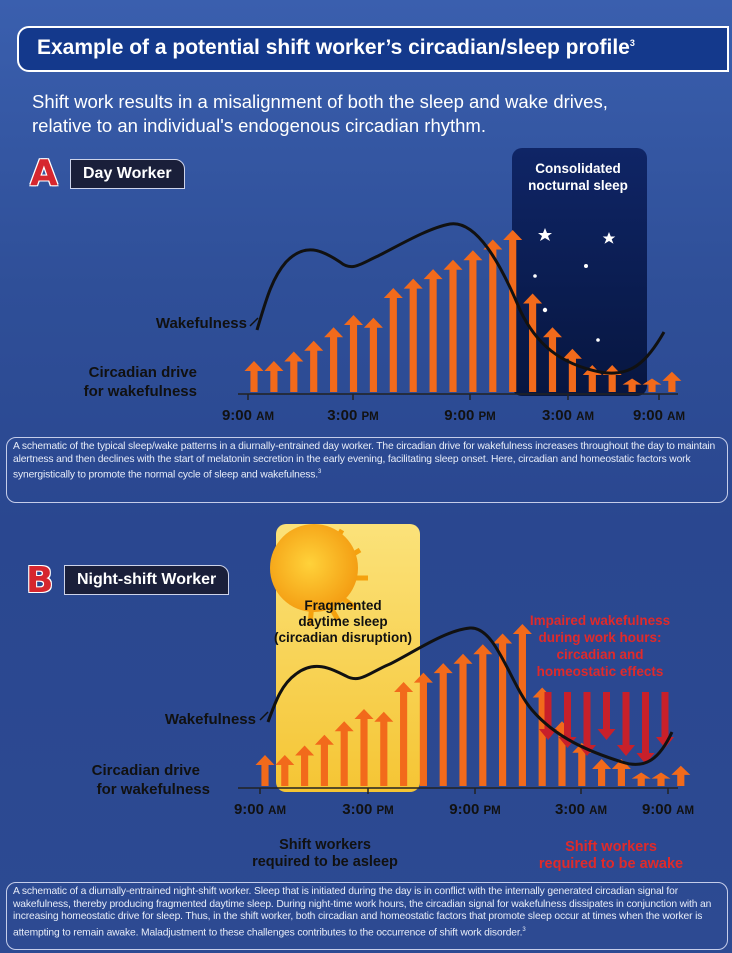 Image resolution: width=732 pixels, height=953 pixels. Describe the element at coordinates (143, 372) in the screenshot. I see `panel-a-drive-label-line1: Circadian drive` at that location.